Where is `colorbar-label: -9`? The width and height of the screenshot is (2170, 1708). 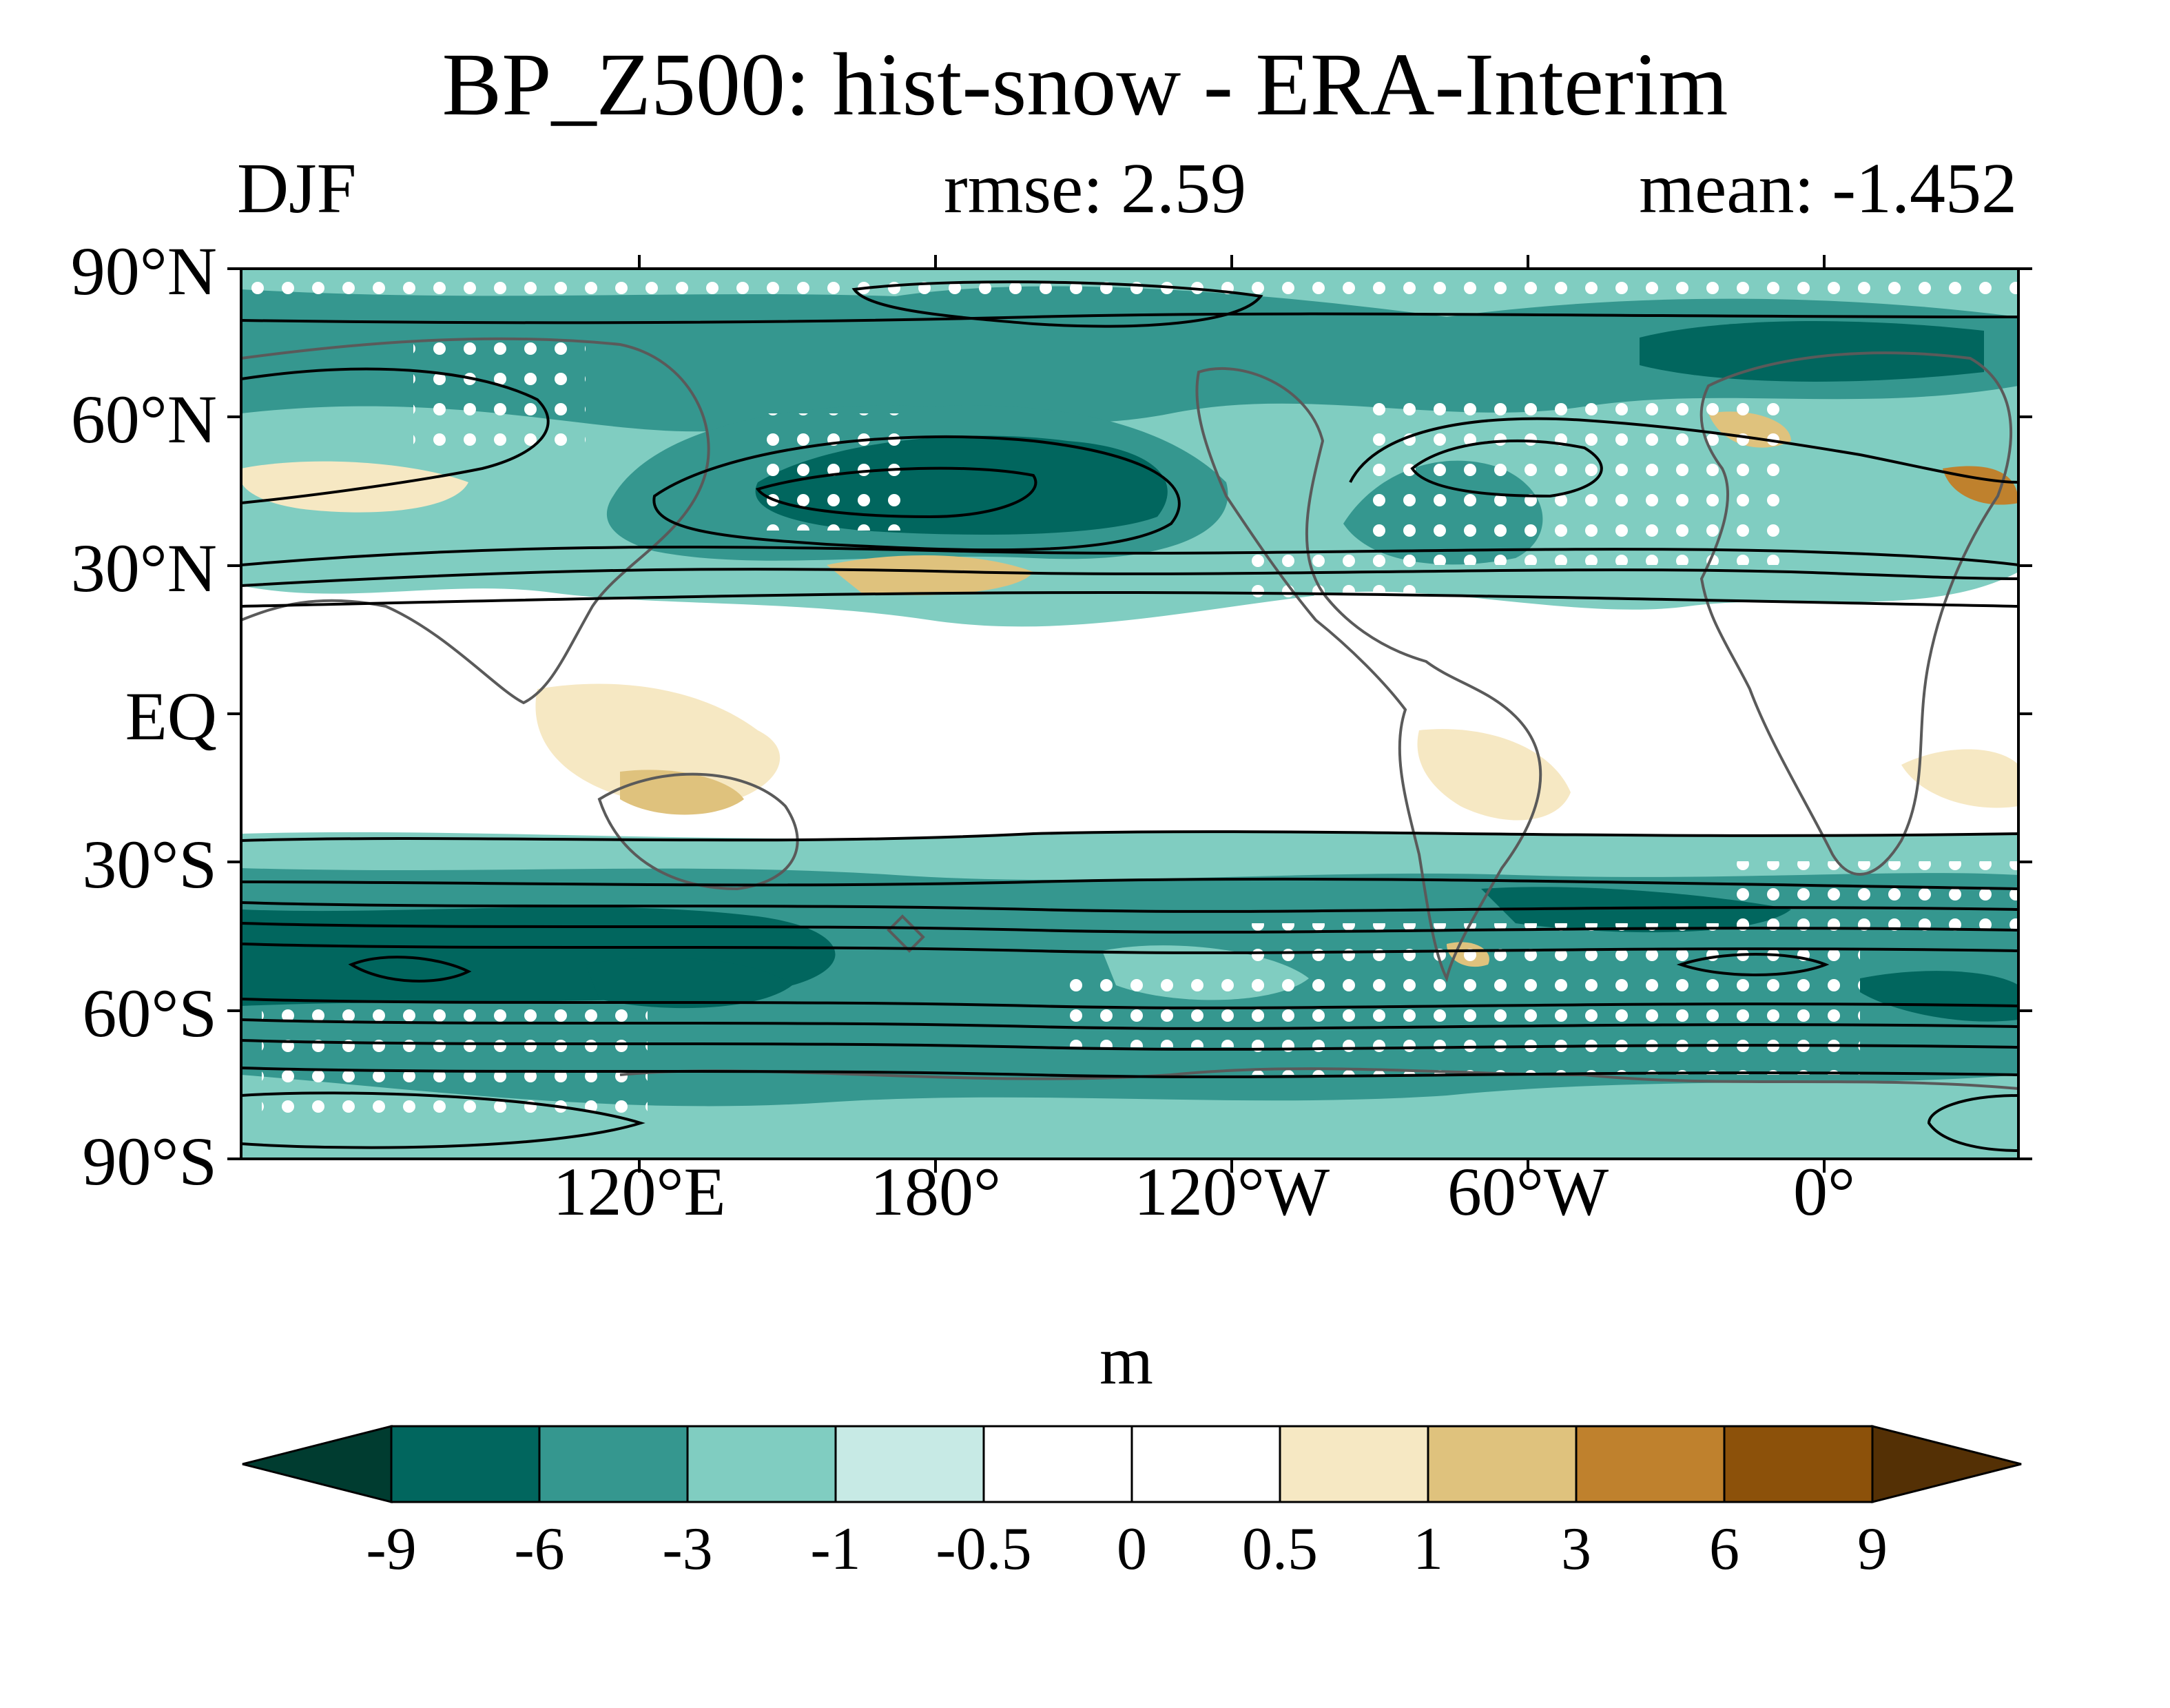 colorbar-label: -9 is located at coordinates (392, 1549).